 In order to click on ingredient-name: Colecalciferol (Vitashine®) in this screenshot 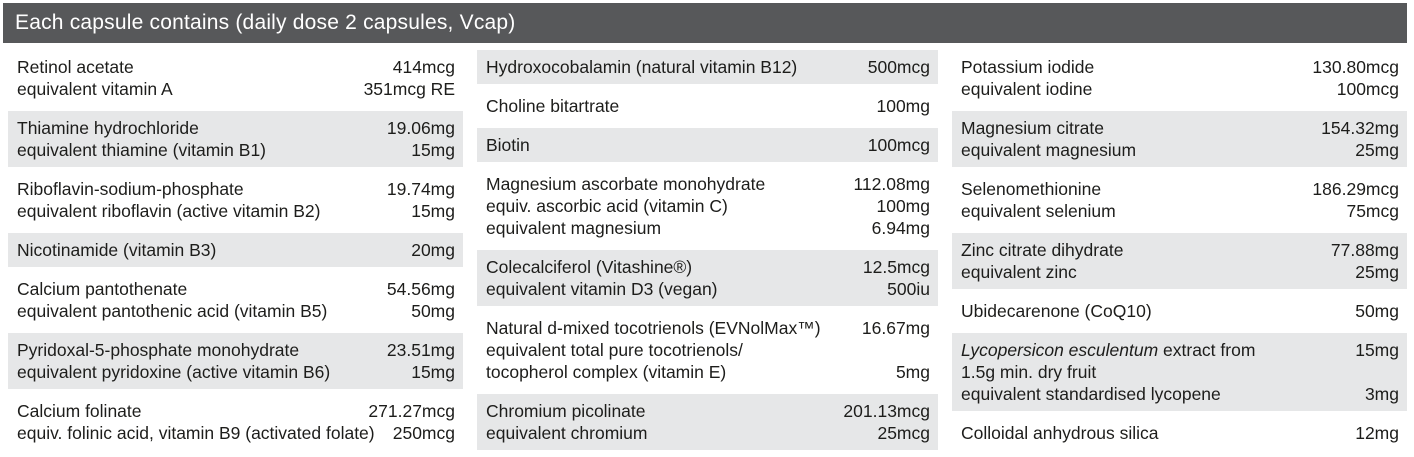, I will do `click(669, 267)`.